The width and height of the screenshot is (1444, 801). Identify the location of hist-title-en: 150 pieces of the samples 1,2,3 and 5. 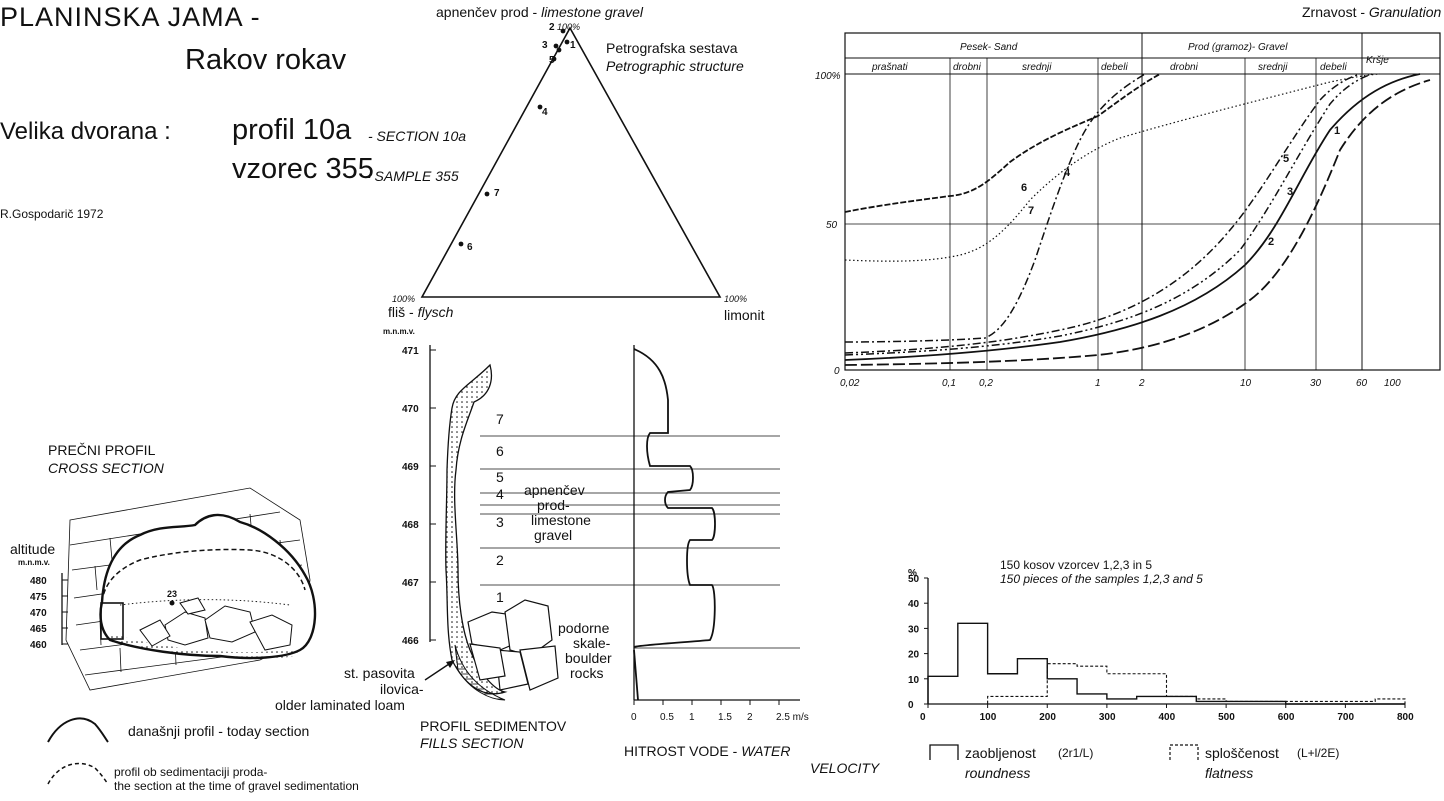
(1101, 579).